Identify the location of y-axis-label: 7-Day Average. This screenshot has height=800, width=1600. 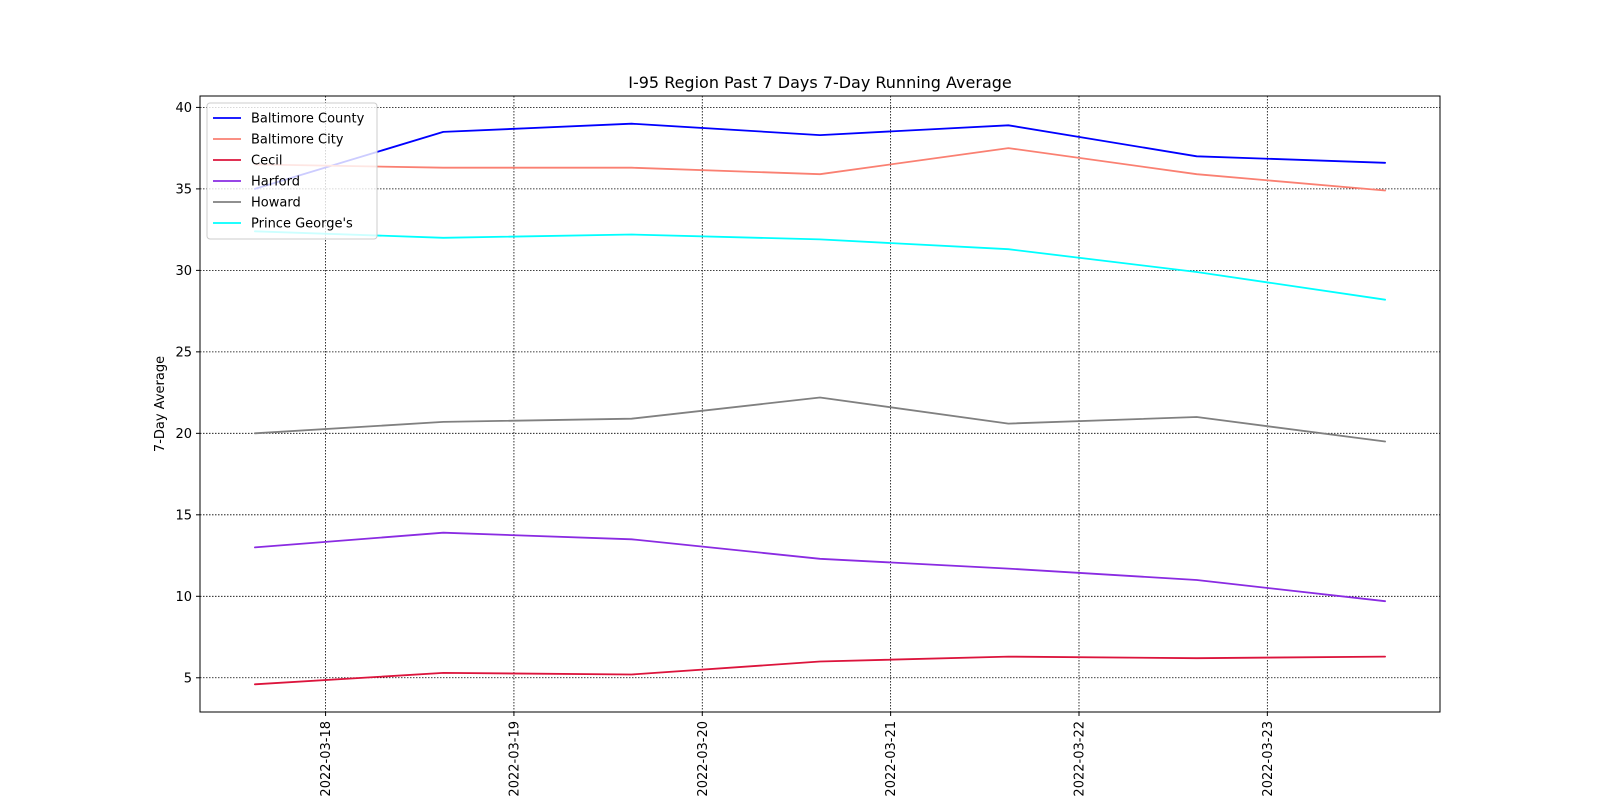
(160, 404).